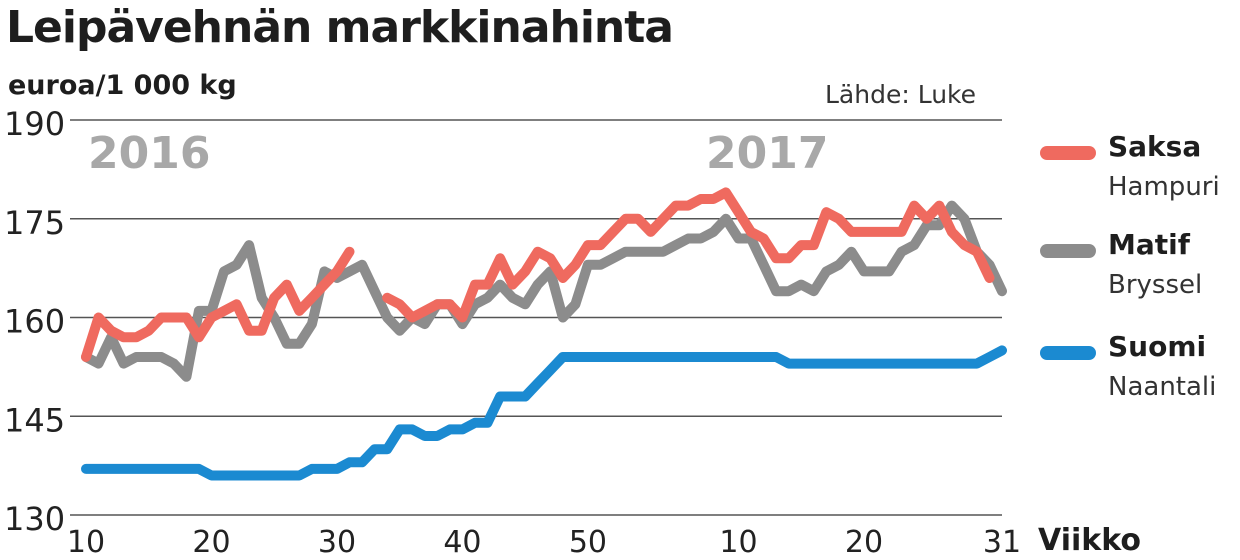  I want to click on legend-swatch-matif, so click(1068, 251).